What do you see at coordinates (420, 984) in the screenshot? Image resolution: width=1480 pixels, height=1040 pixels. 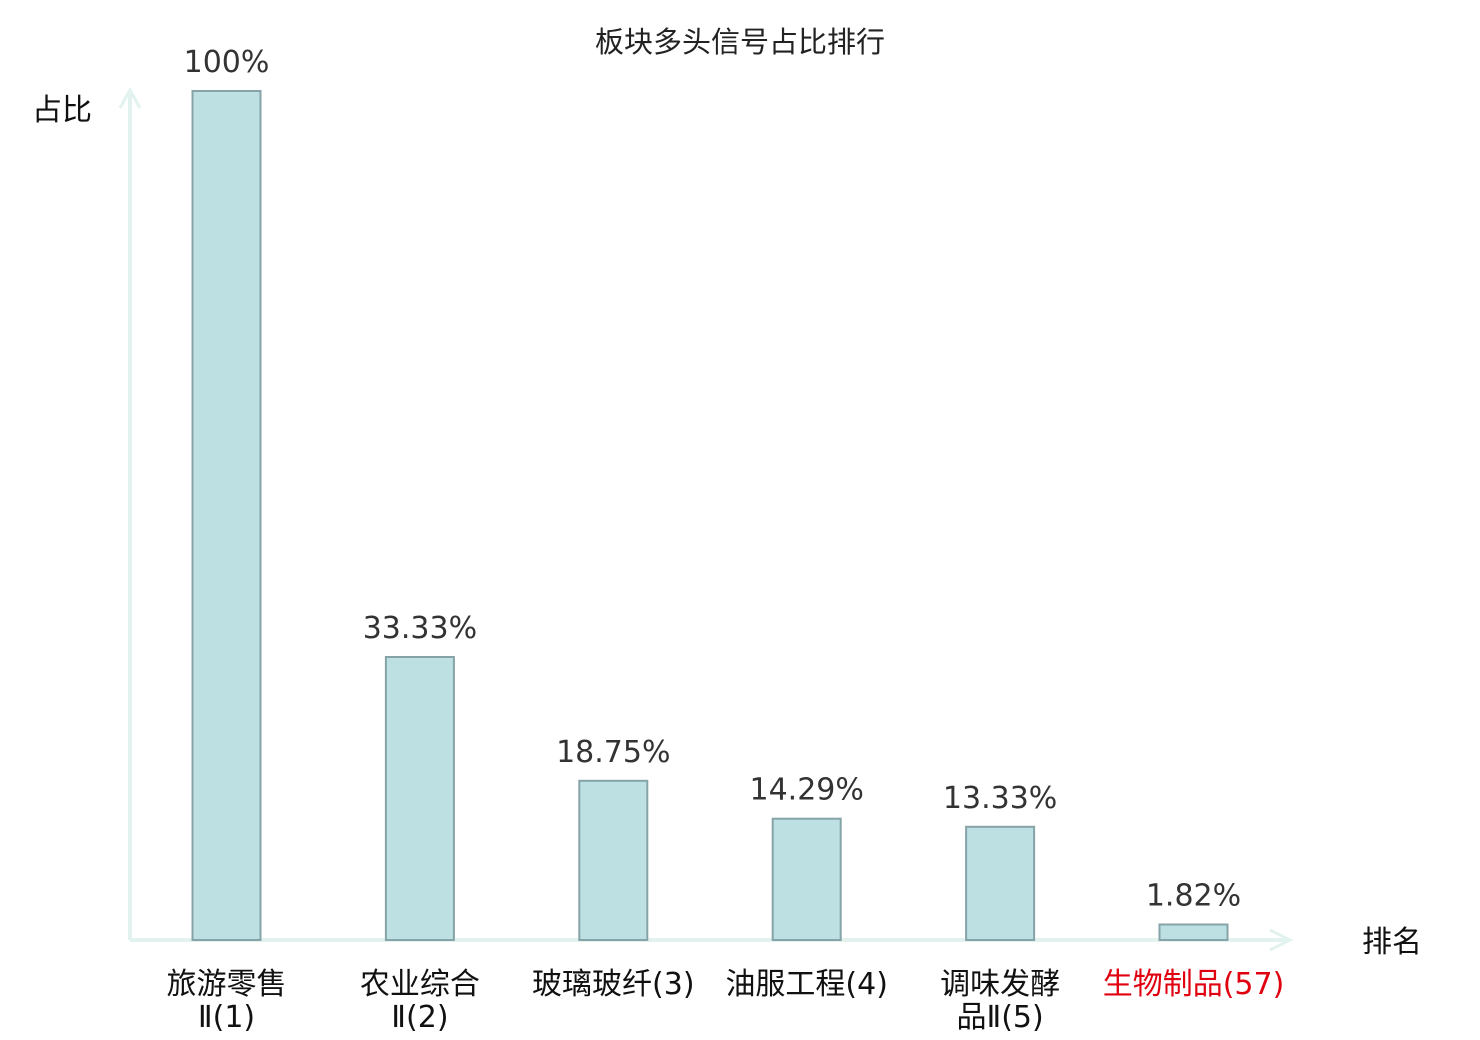 I see `category-label-1-line-0: 农业综合` at bounding box center [420, 984].